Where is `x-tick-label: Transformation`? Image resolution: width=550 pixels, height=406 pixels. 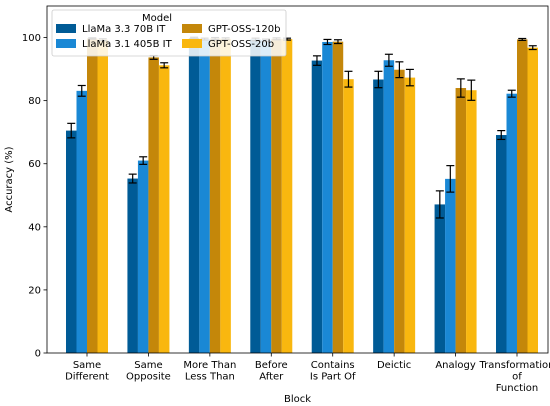 x-tick-label: Transformation is located at coordinates (514, 365).